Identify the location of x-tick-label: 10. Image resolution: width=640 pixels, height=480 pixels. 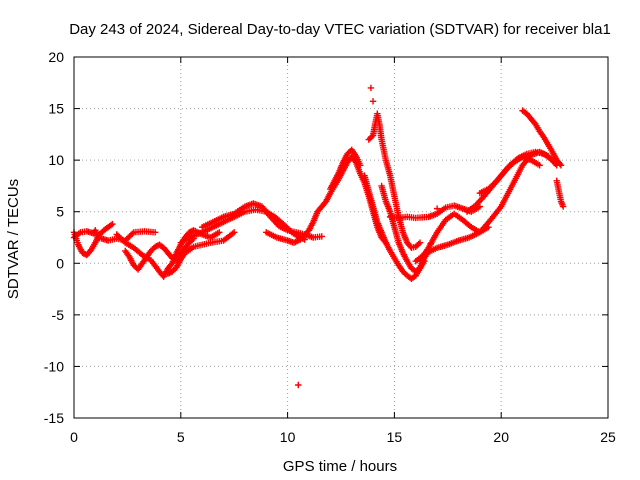
(288, 437).